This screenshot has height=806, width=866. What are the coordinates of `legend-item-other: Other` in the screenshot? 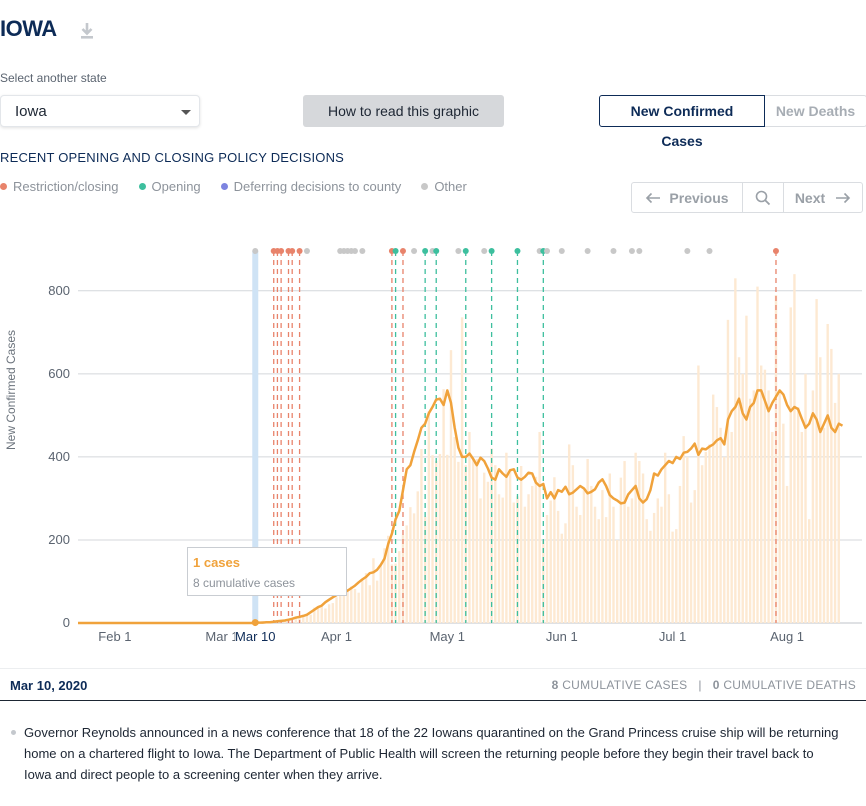 It's located at (444, 186).